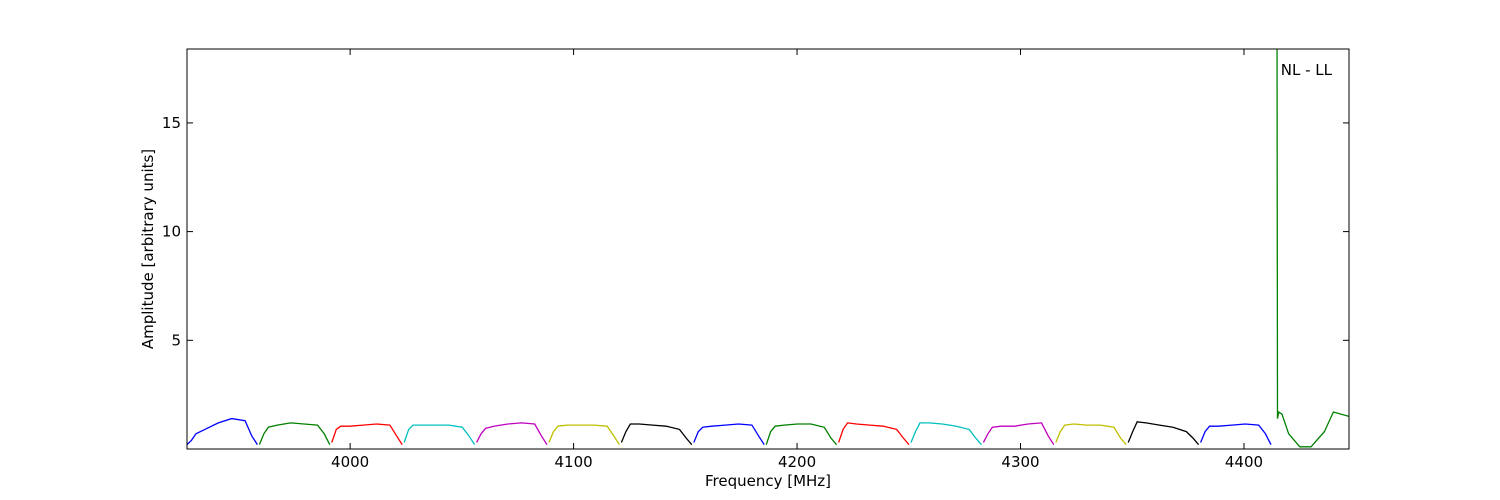 The image size is (1500, 500). Describe the element at coordinates (1307, 70) in the screenshot. I see `annotation: NL - LL` at that location.